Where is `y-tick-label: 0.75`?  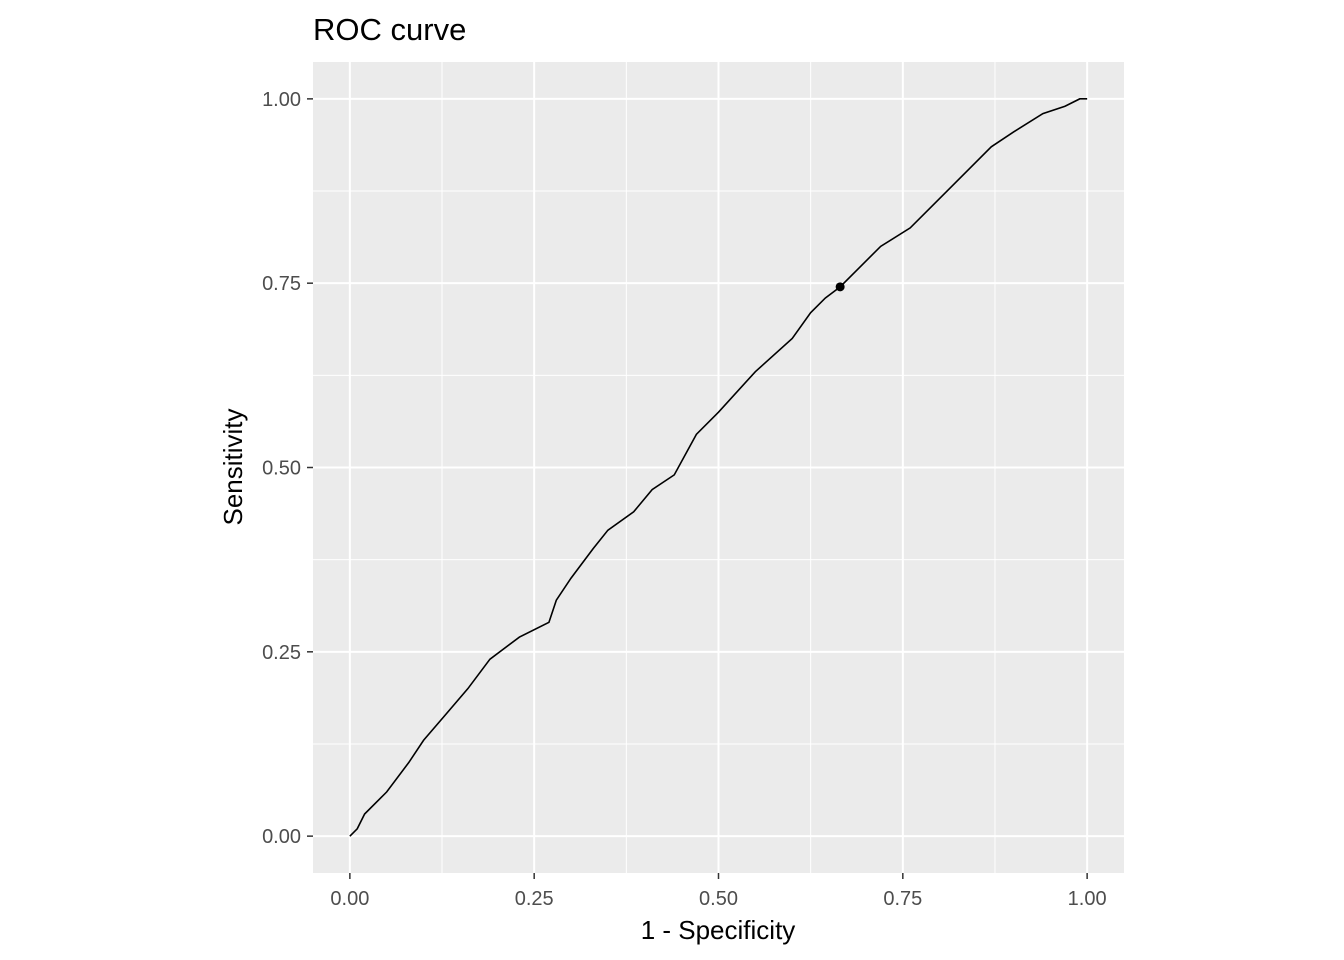
y-tick-label: 0.75 is located at coordinates (281, 284).